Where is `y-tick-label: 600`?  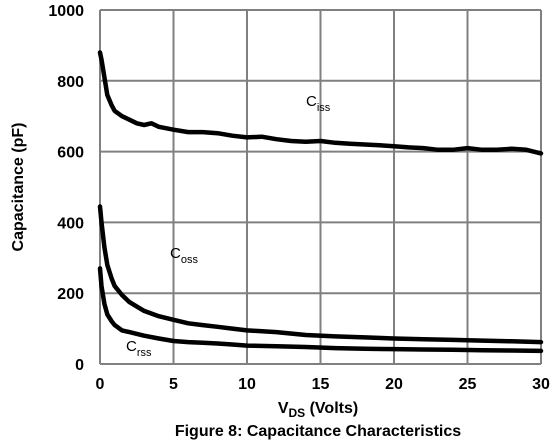
y-tick-label: 600 is located at coordinates (70, 153).